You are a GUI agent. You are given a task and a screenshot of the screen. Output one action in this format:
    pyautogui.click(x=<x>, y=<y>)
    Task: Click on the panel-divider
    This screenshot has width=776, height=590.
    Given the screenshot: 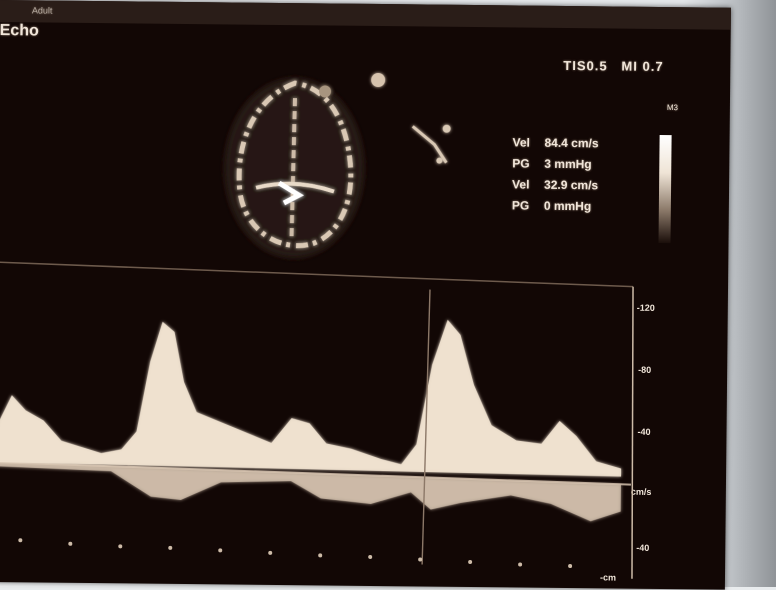 What is the action you would take?
    pyautogui.click(x=317, y=274)
    